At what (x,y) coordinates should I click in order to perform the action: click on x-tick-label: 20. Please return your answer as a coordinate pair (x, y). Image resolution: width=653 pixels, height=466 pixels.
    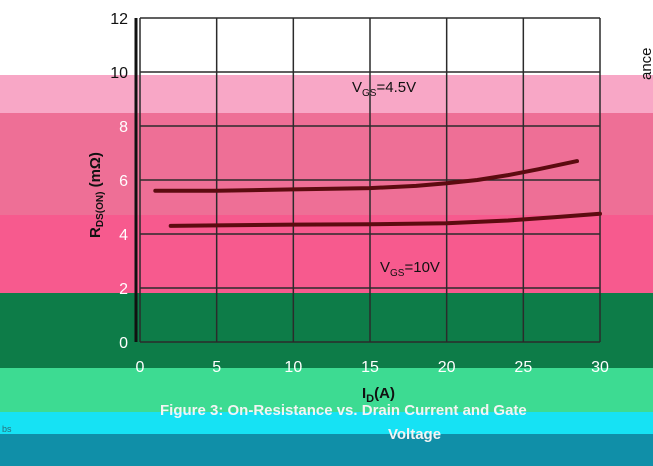
    Looking at the image, I should click on (447, 367).